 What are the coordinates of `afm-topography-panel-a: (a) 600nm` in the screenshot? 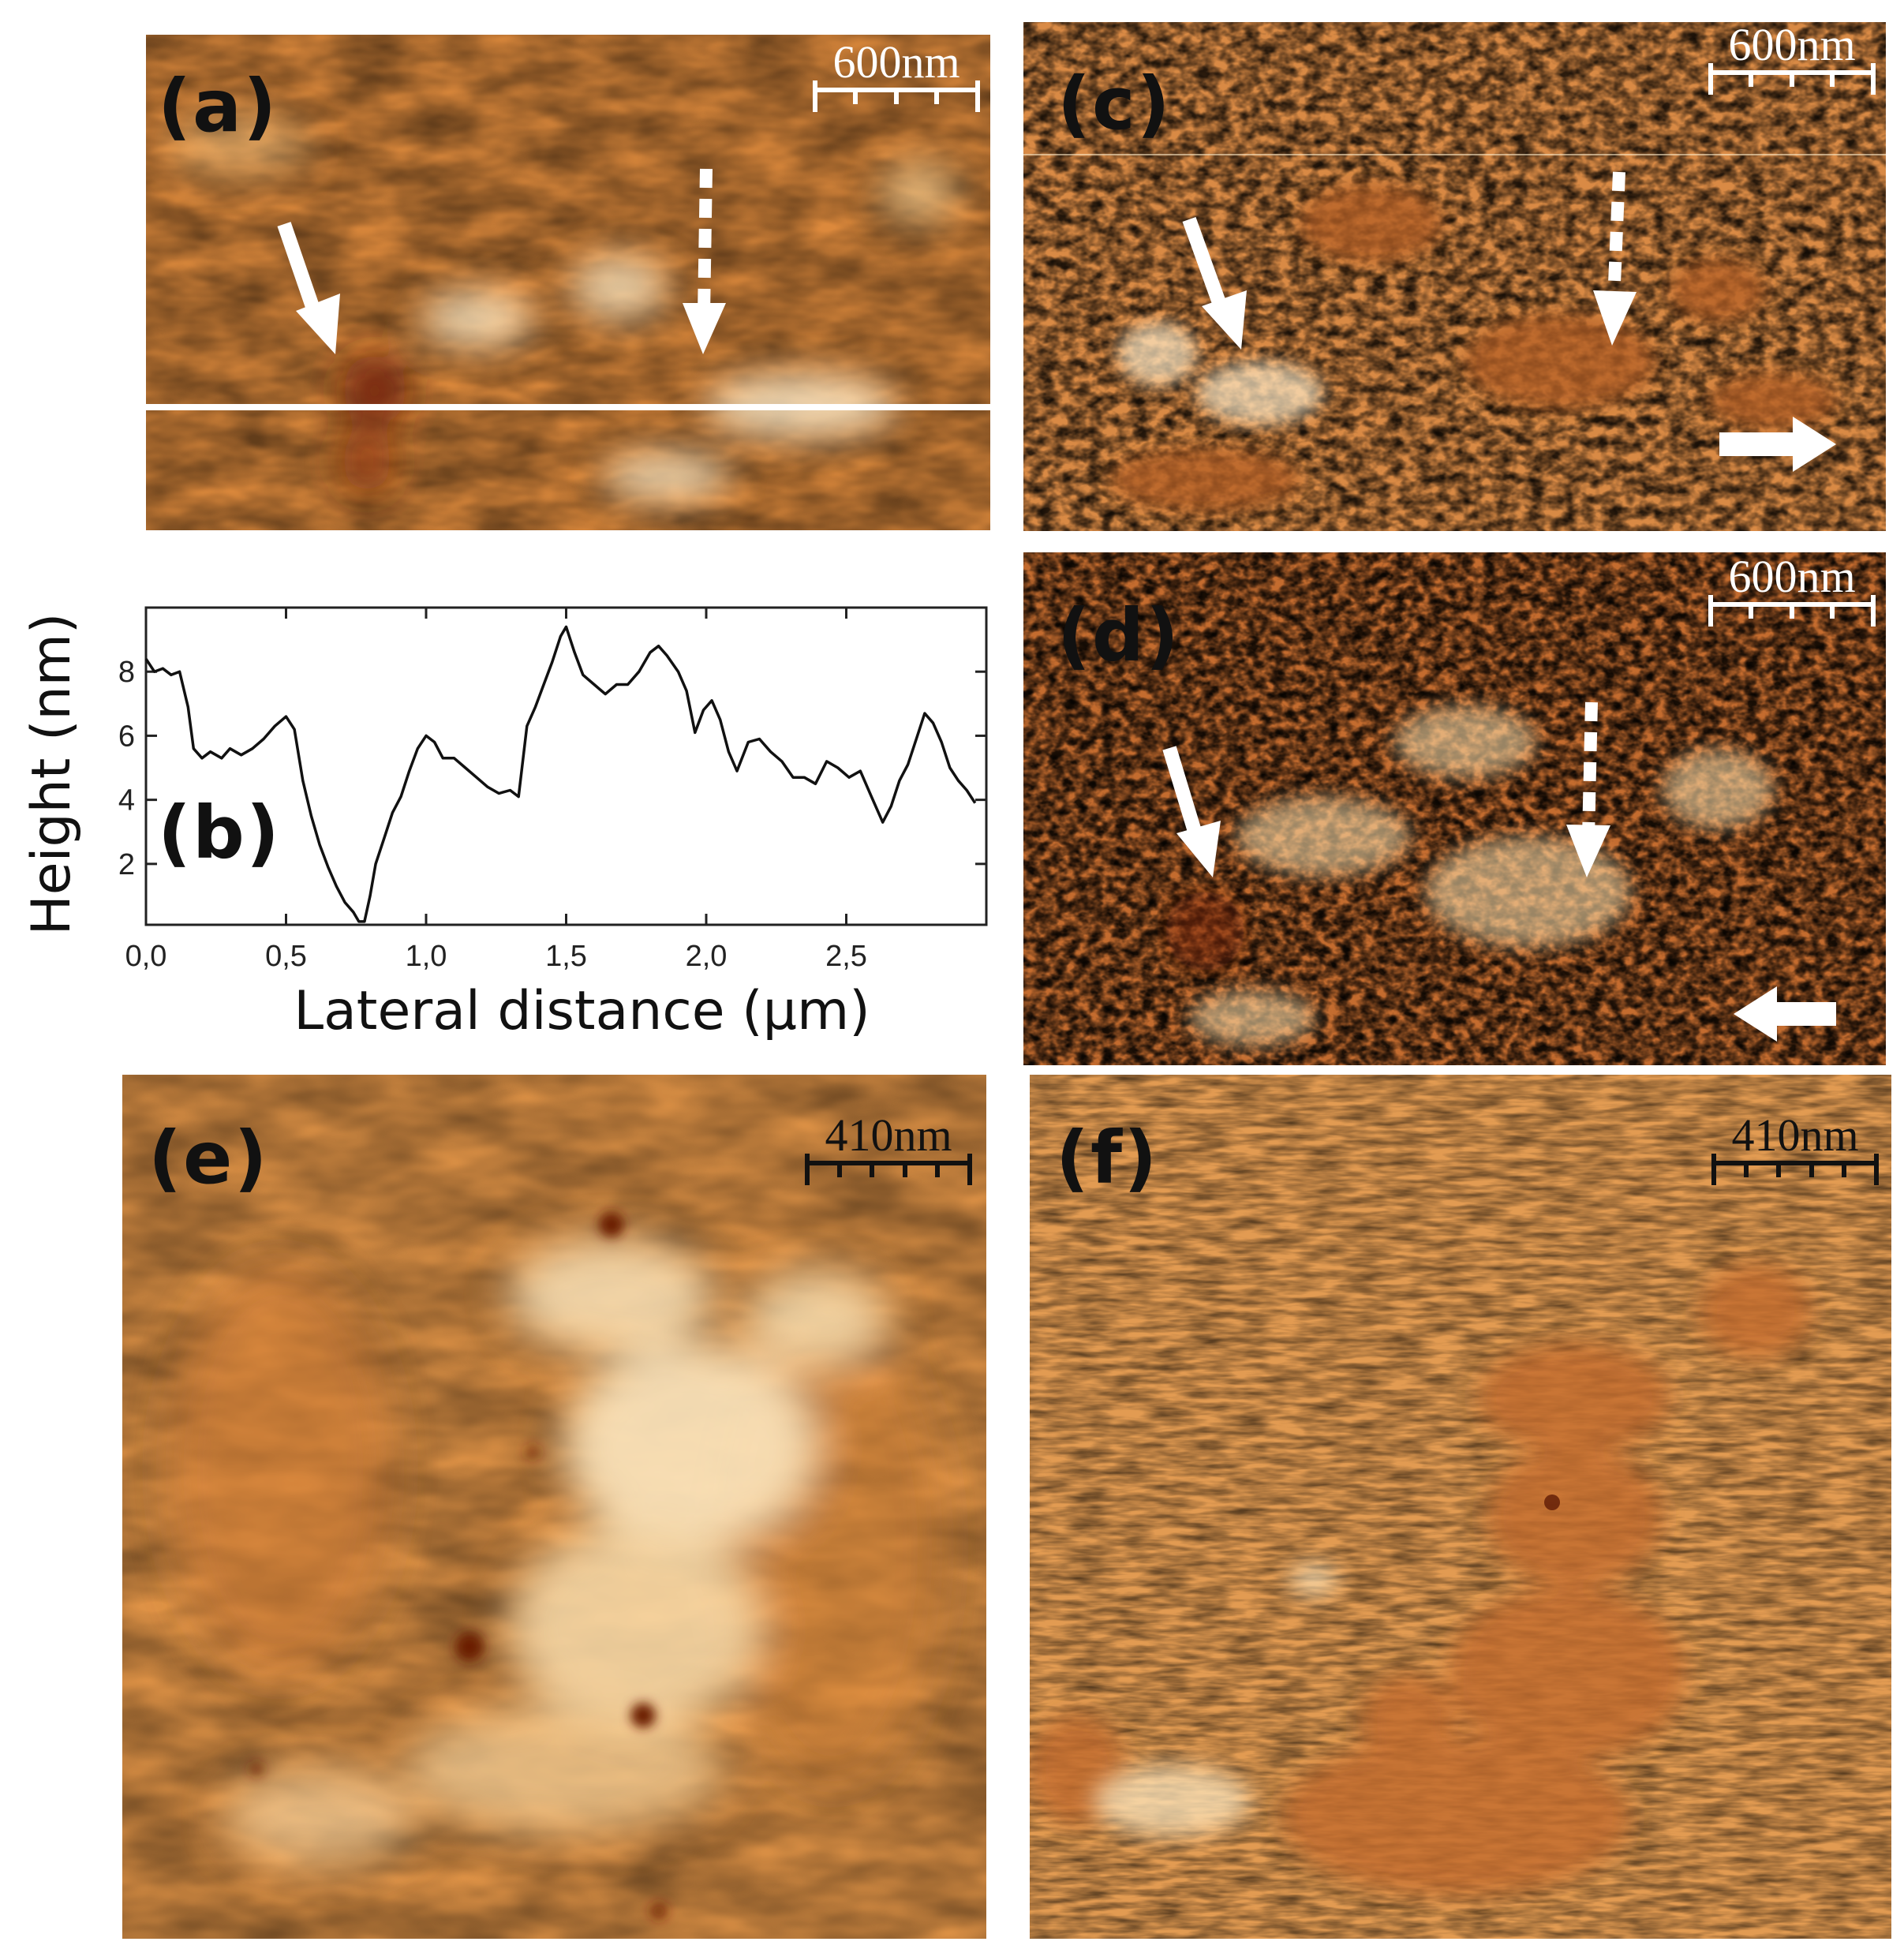 It's located at (568, 282).